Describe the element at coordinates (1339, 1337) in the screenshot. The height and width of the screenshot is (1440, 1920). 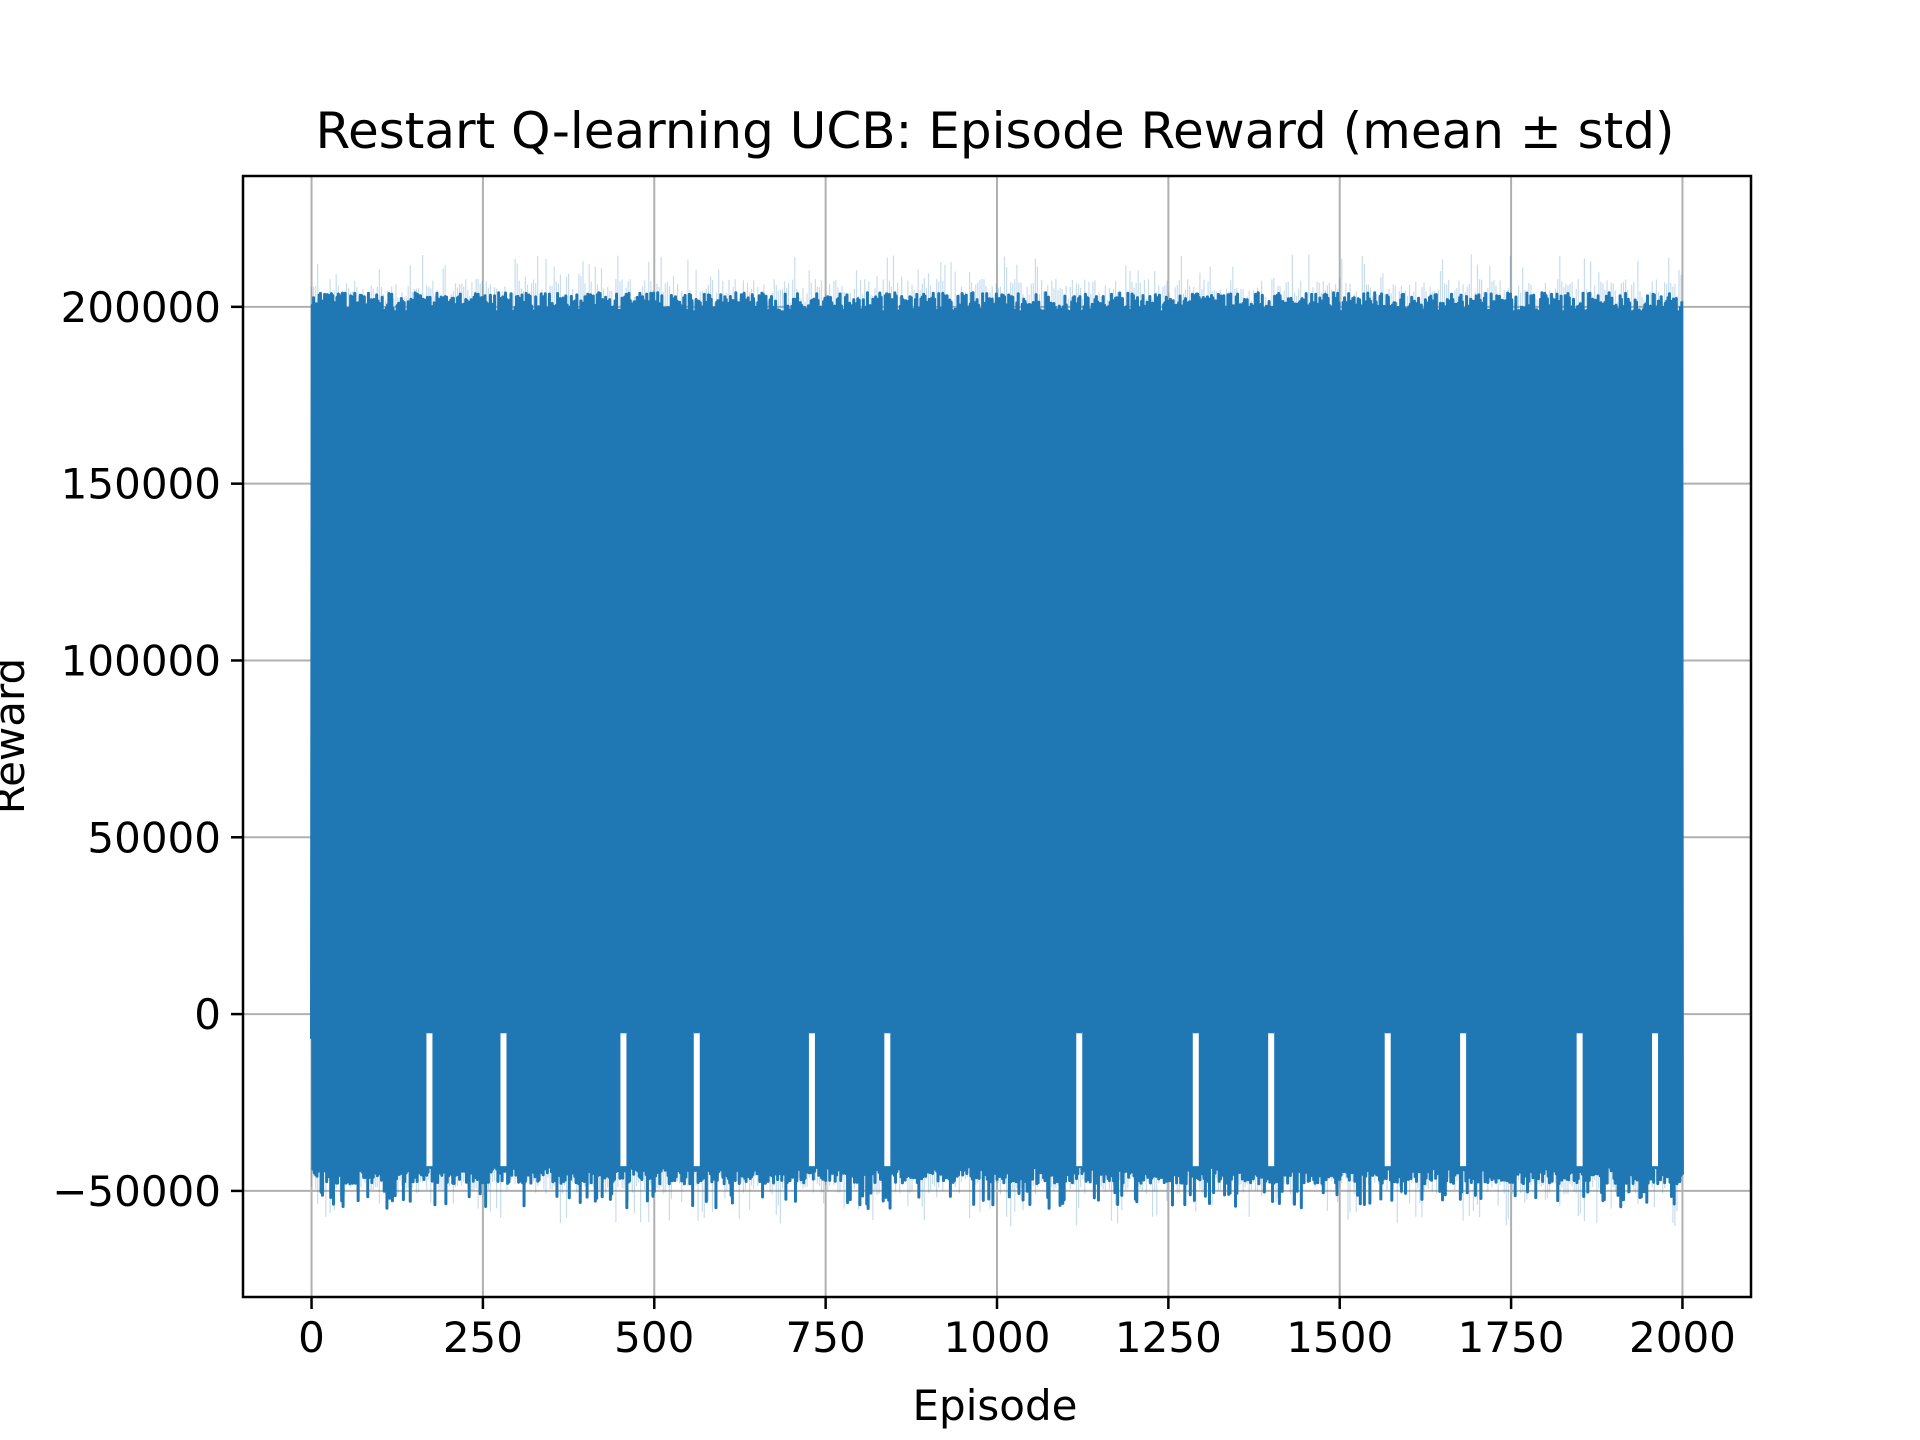
I see `x-tick-label: 1500` at that location.